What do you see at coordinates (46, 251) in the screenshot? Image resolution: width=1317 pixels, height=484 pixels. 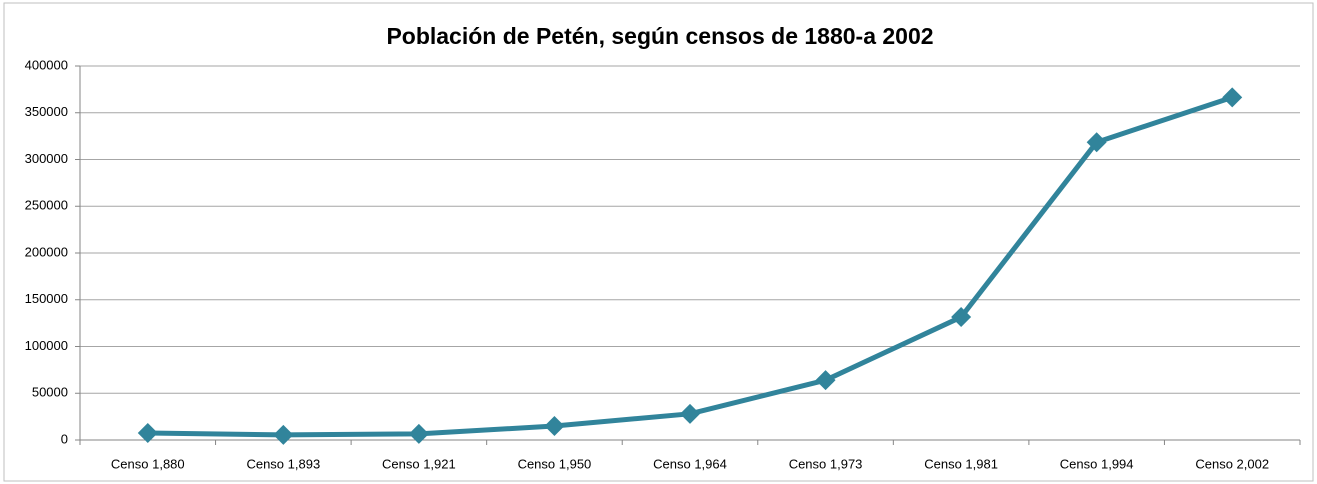 I see `y-tick-label: 200000` at bounding box center [46, 251].